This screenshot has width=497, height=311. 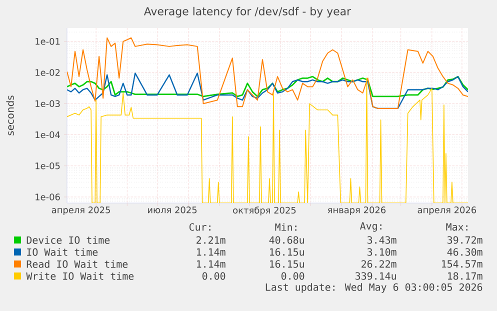 I want to click on x-tick-label: октября 2025, so click(x=264, y=211).